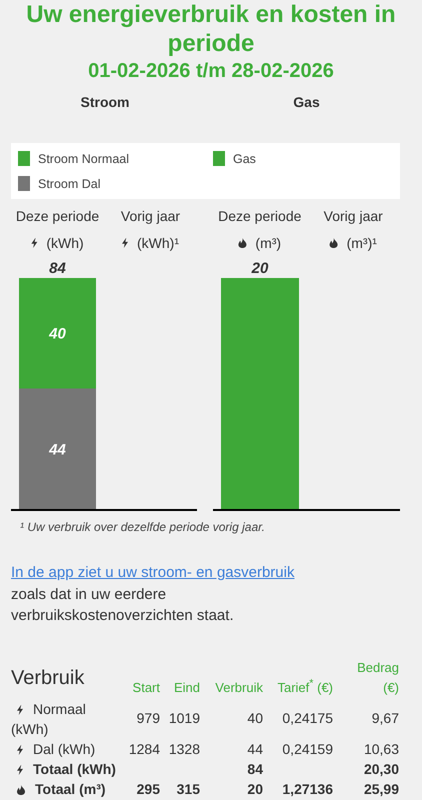 This screenshot has width=422, height=800. What do you see at coordinates (255, 768) in the screenshot?
I see `text: 84` at bounding box center [255, 768].